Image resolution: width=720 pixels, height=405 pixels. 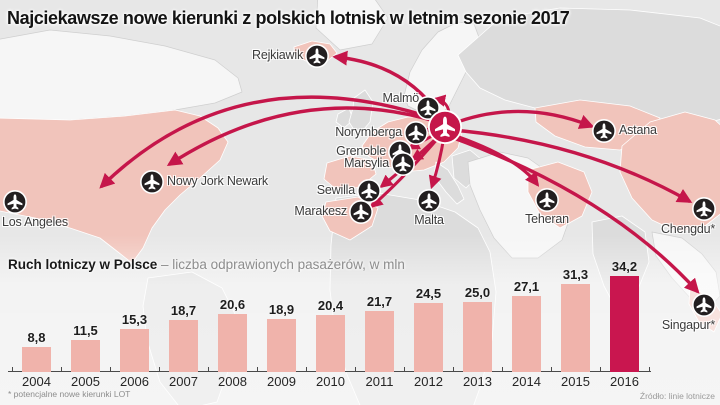 I want to click on destination-label: Malta, so click(x=429, y=220).